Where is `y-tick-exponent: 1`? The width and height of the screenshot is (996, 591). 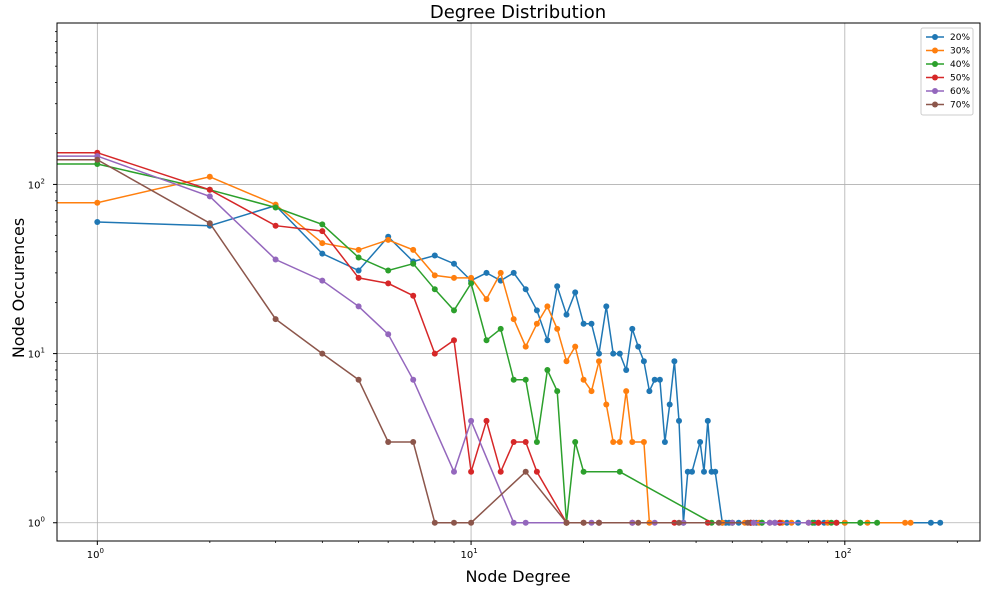 y-tick-exponent: 1 is located at coordinates (43, 351).